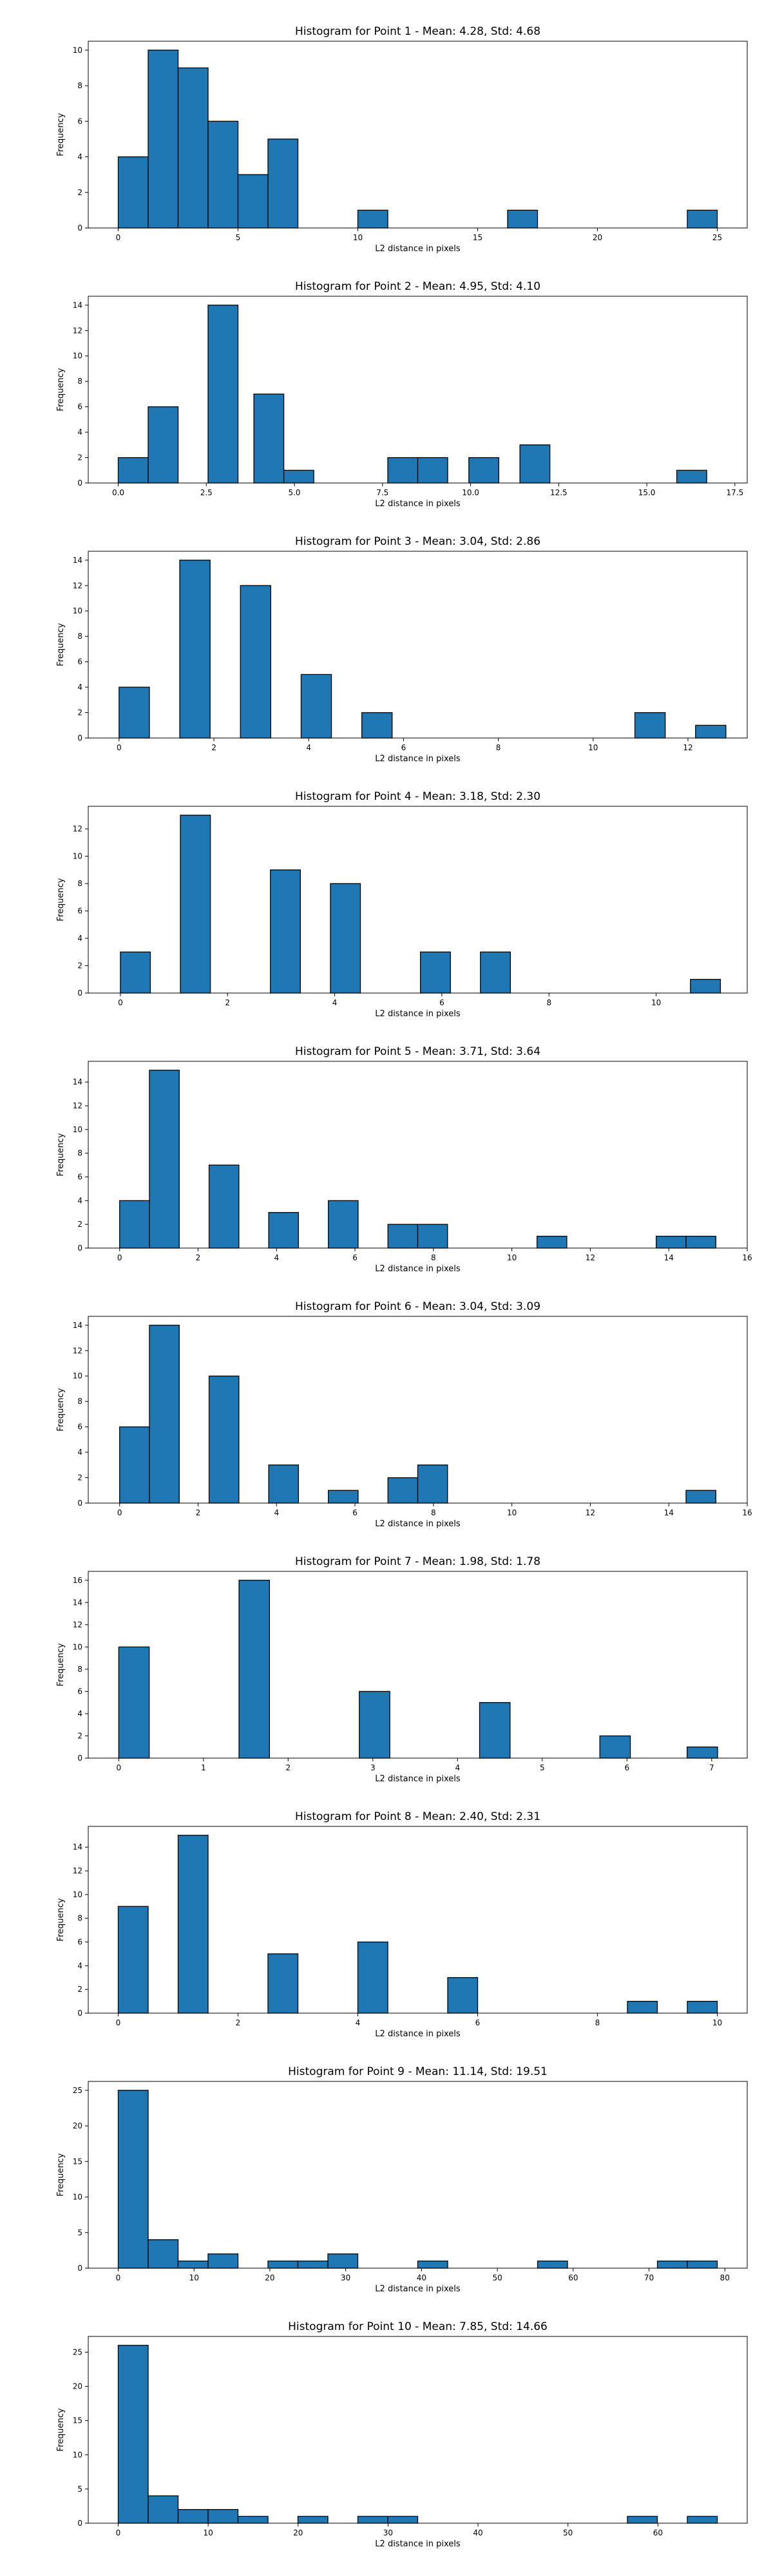 This screenshot has height=2576, width=773. I want to click on x-tick-label: 20, so click(269, 2277).